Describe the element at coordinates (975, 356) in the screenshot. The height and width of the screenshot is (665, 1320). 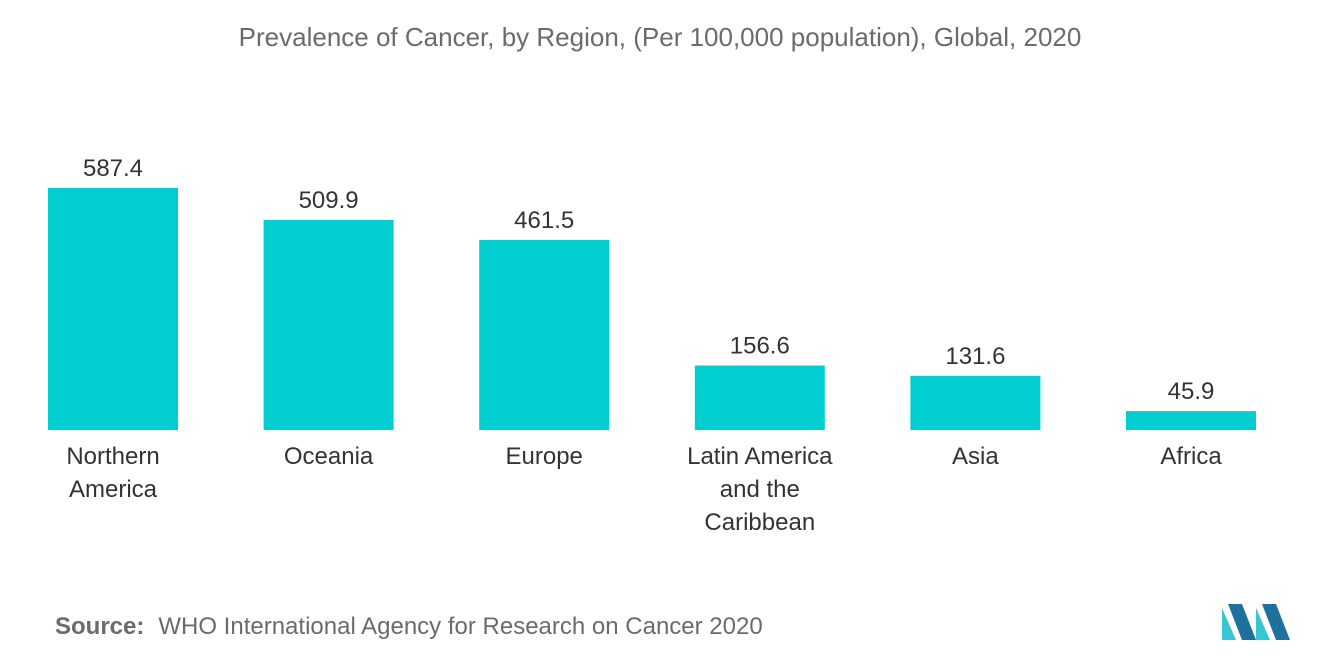
I see `value-label-4: 131.6` at that location.